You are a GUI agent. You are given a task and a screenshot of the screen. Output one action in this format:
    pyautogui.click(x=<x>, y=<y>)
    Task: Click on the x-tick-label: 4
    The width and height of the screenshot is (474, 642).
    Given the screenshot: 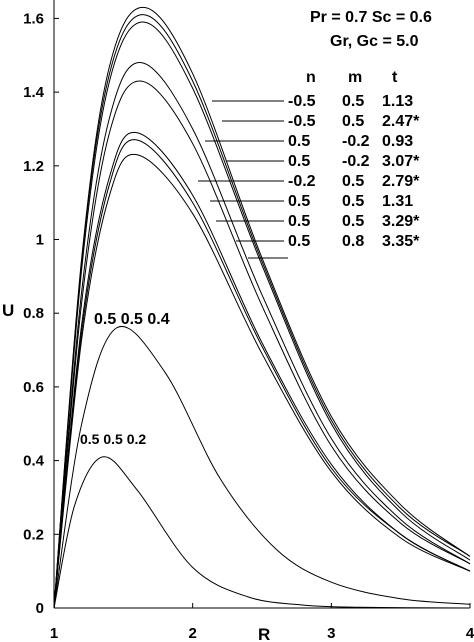 What is the action you would take?
    pyautogui.click(x=470, y=633)
    